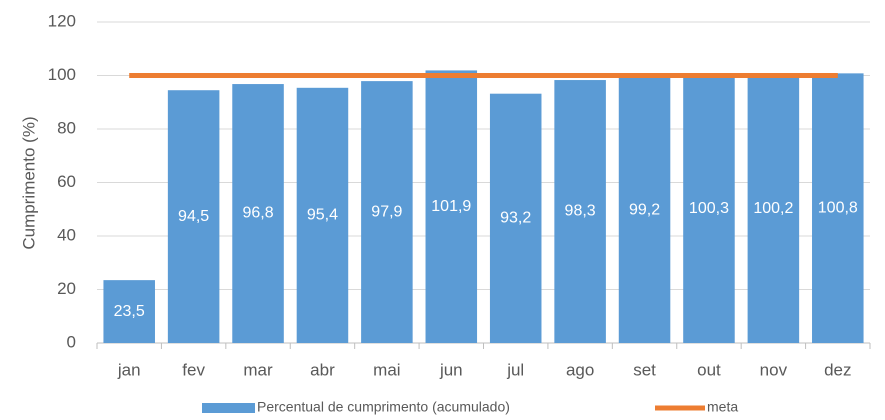  What do you see at coordinates (322, 369) in the screenshot?
I see `x-tick-label: abr` at bounding box center [322, 369].